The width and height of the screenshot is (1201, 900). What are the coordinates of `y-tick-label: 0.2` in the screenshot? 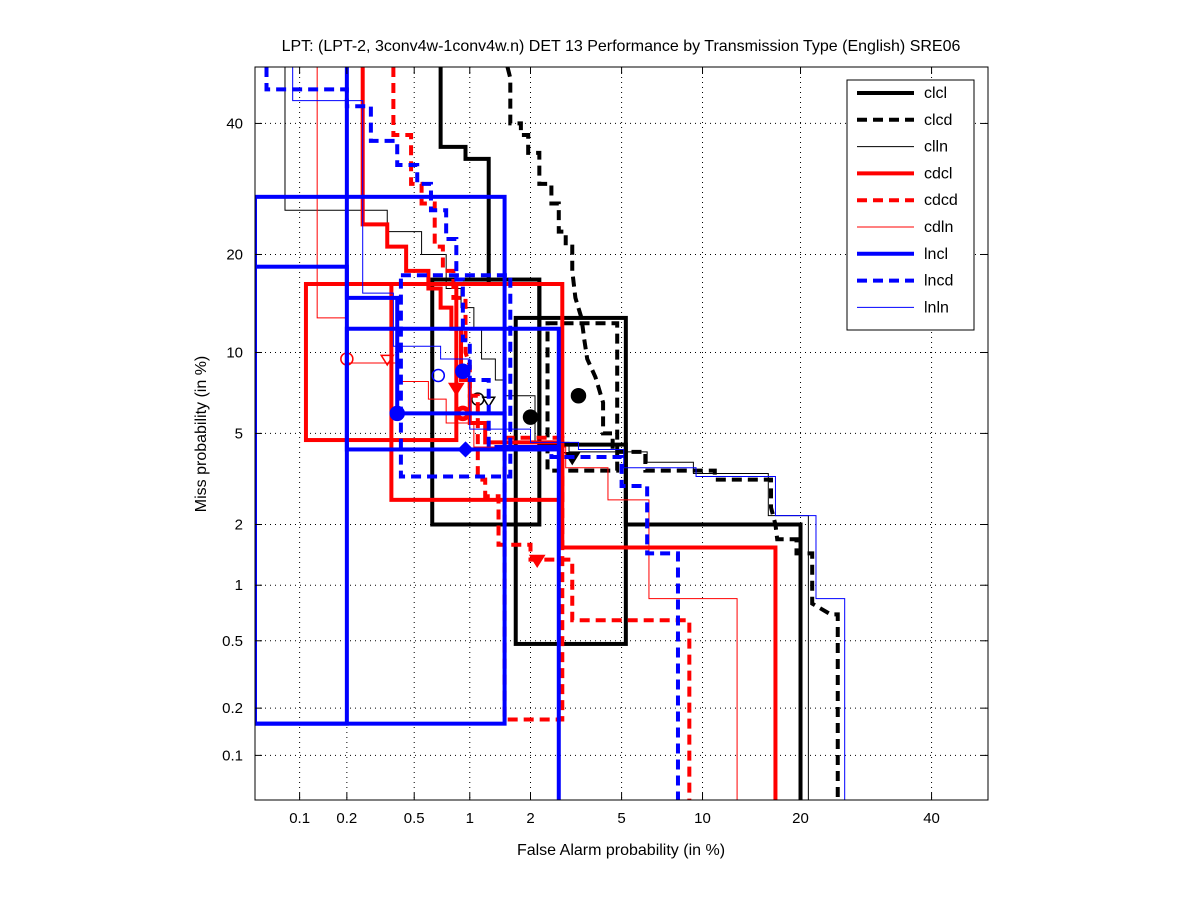 It's located at (232, 708).